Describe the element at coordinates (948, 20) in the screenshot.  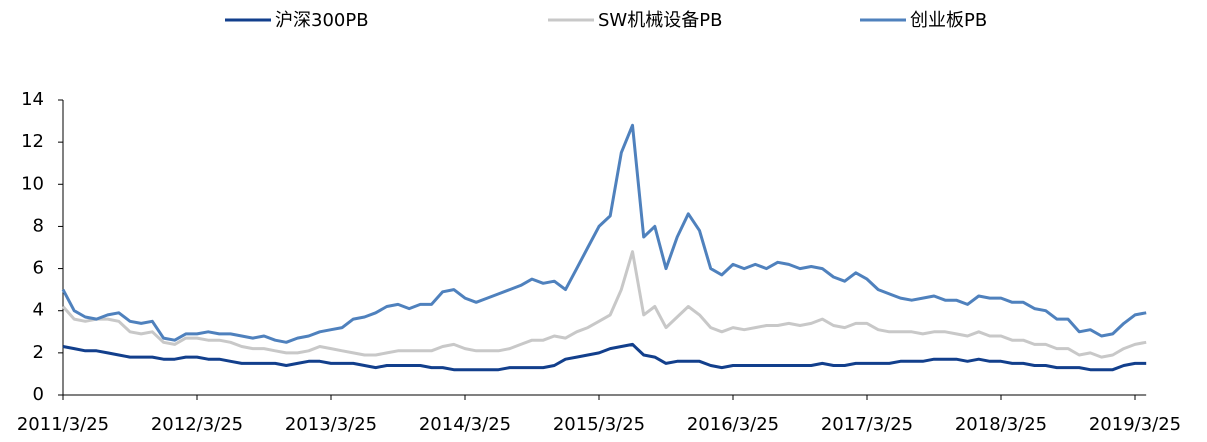
I see `legend-label: 创业板PB` at that location.